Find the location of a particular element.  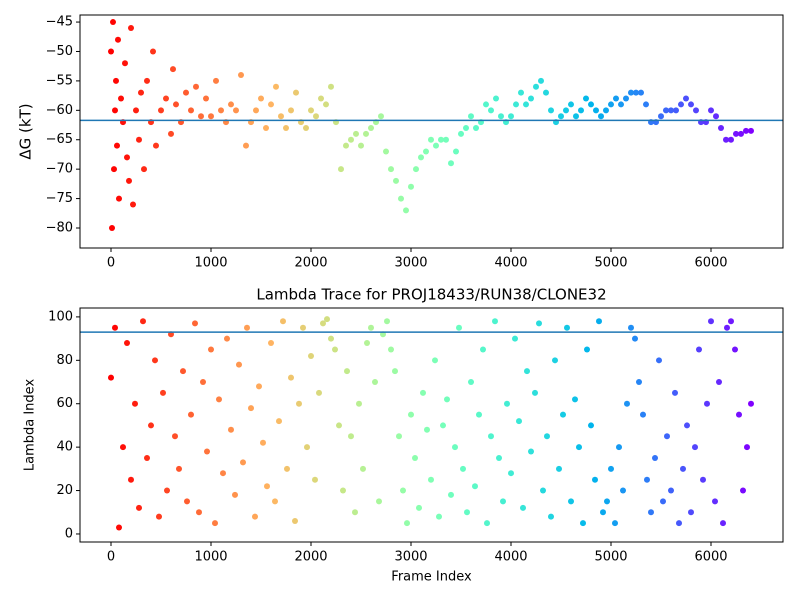

y-tick-label: 40 is located at coordinates (64, 447).